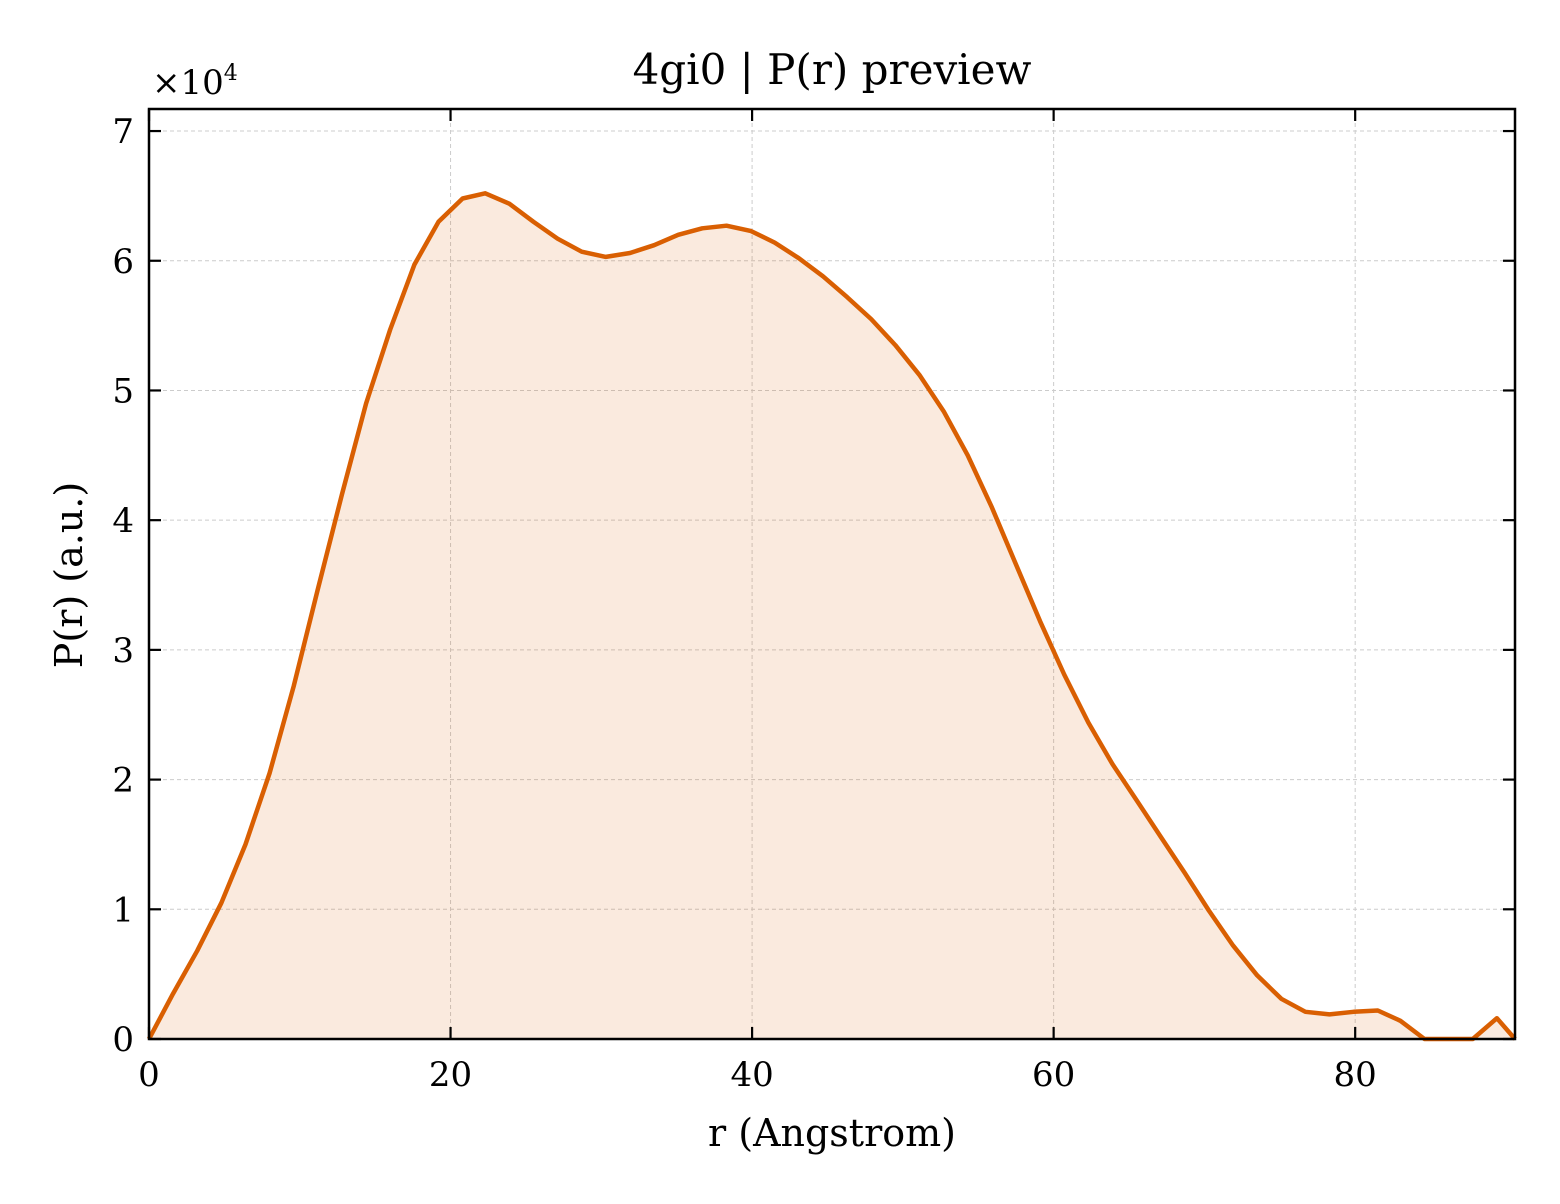  I want to click on y-tick-label-3: 3, so click(123, 651).